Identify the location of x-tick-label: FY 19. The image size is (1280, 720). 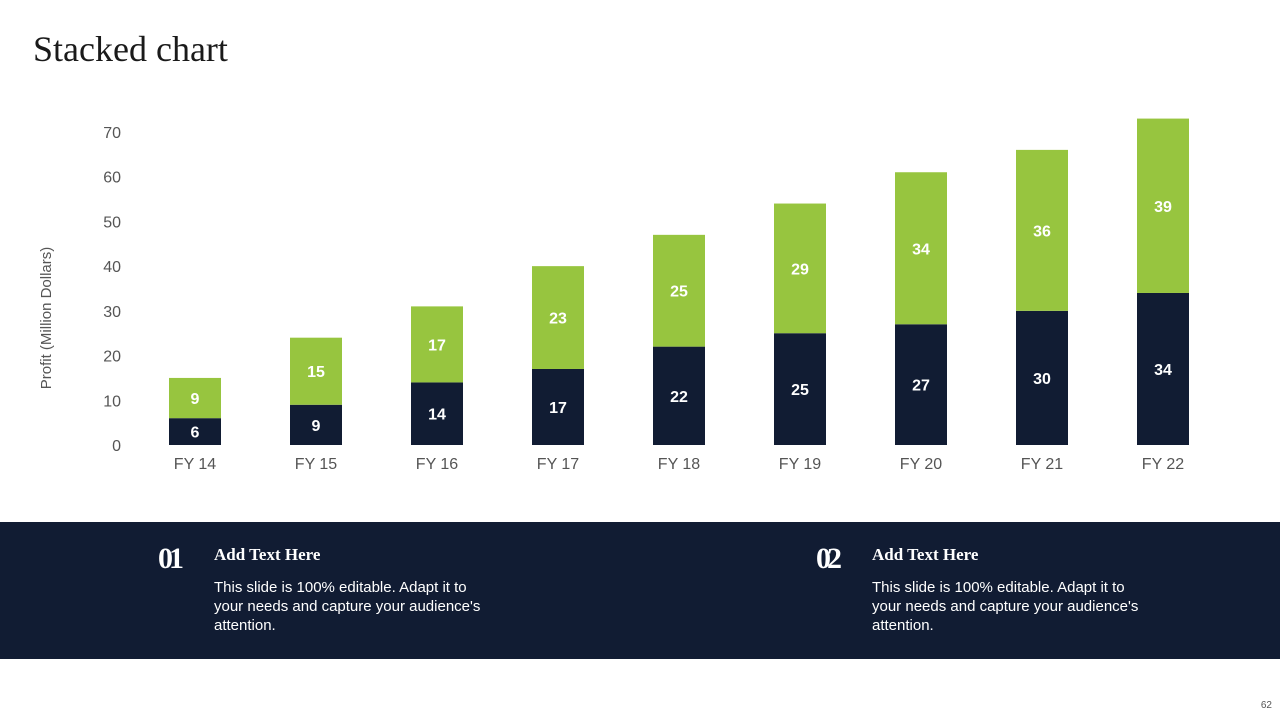
(800, 464).